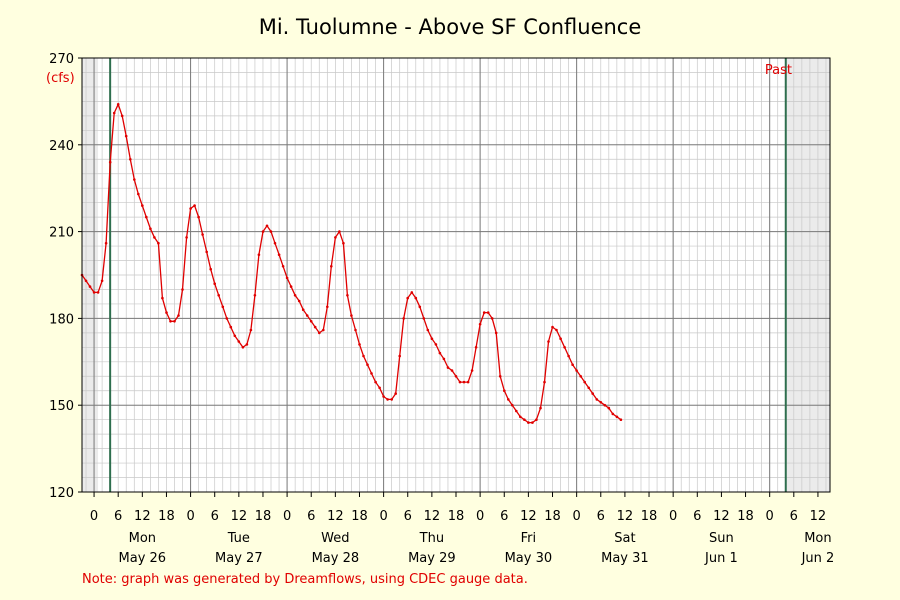 This screenshot has height=600, width=900. I want to click on y-axis-unit-label: (cfs), so click(60, 78).